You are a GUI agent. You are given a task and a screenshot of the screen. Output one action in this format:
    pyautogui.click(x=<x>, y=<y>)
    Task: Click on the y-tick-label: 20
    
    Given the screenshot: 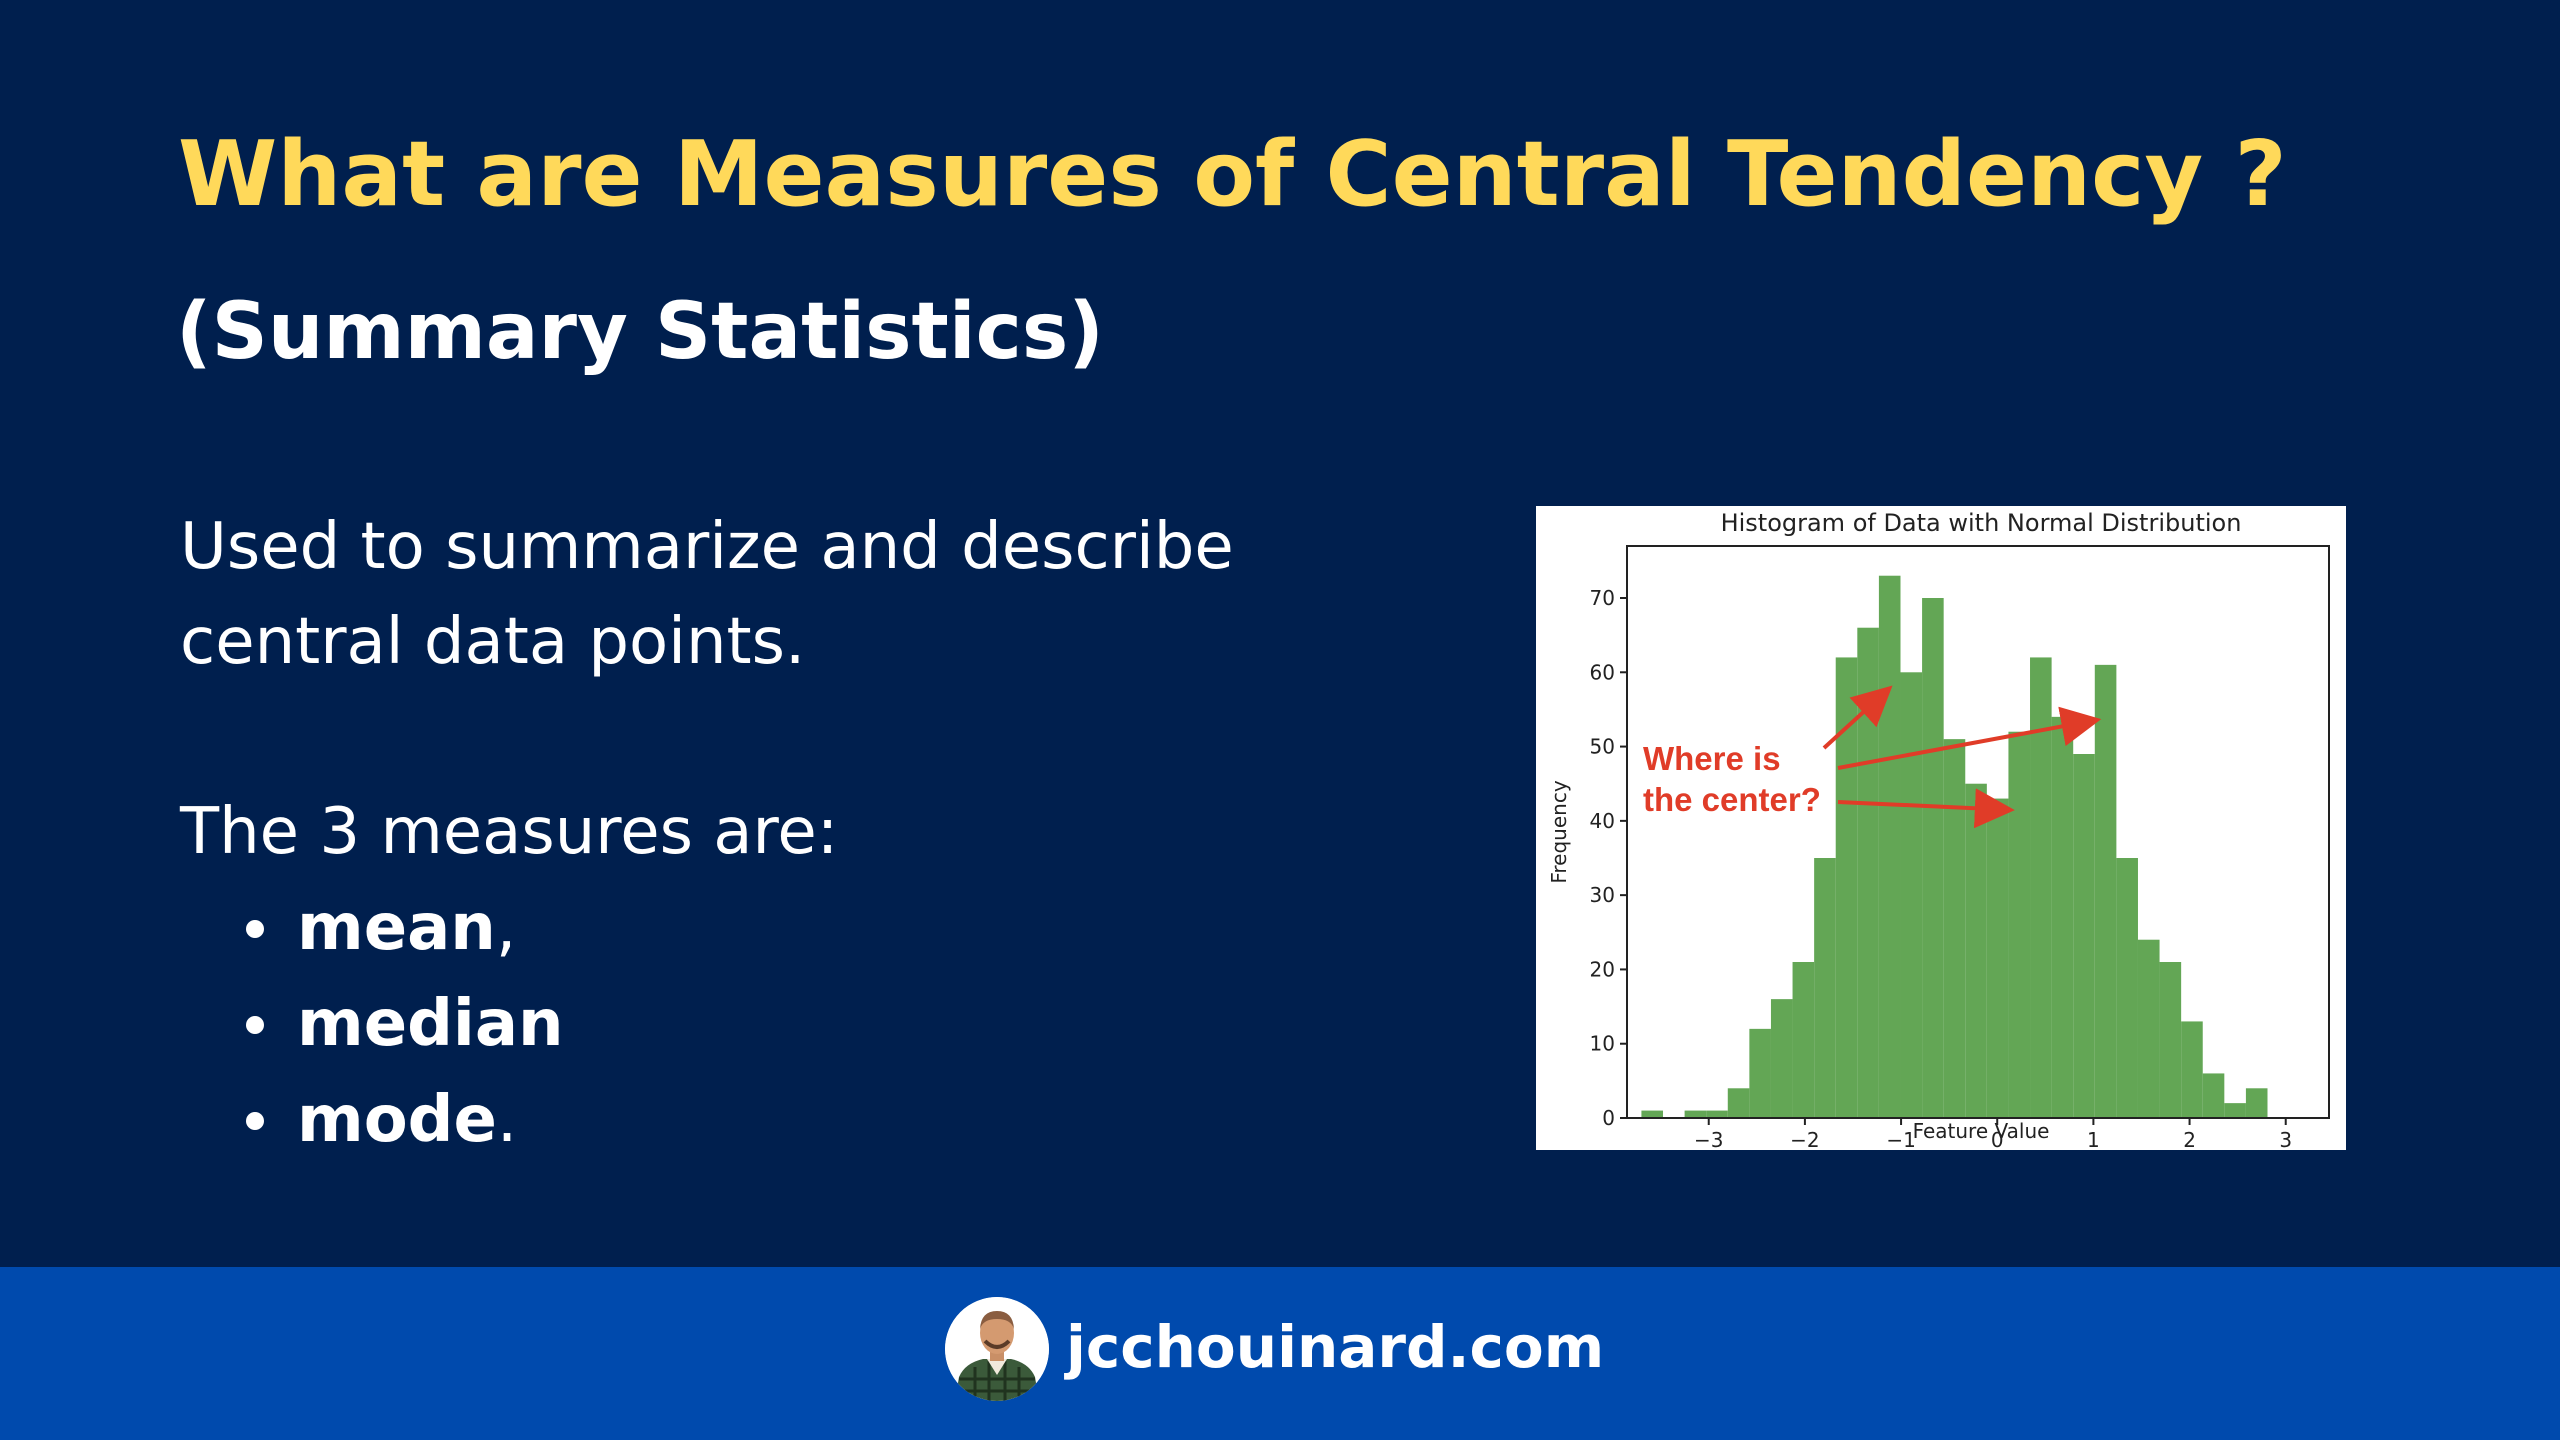 What is the action you would take?
    pyautogui.click(x=1602, y=969)
    